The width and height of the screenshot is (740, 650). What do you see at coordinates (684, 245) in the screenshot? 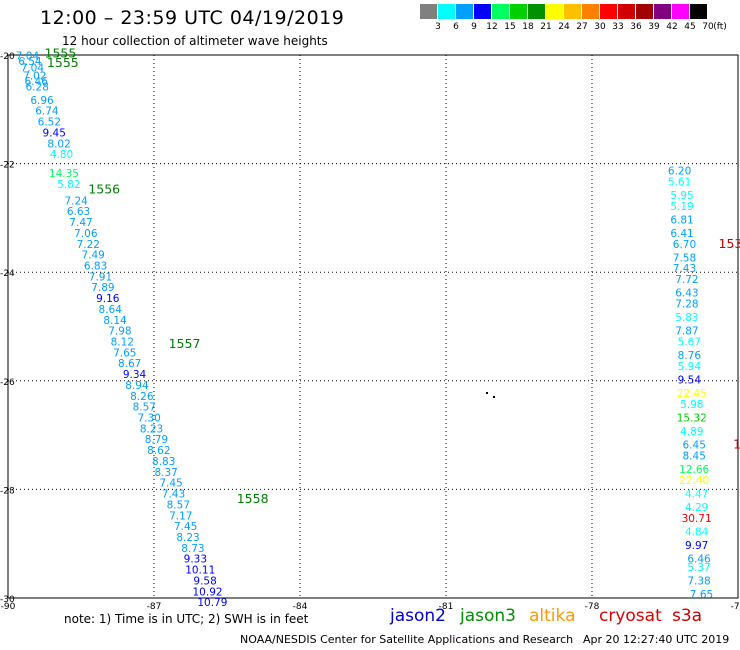
I see `wave-height-value: 6.70` at bounding box center [684, 245].